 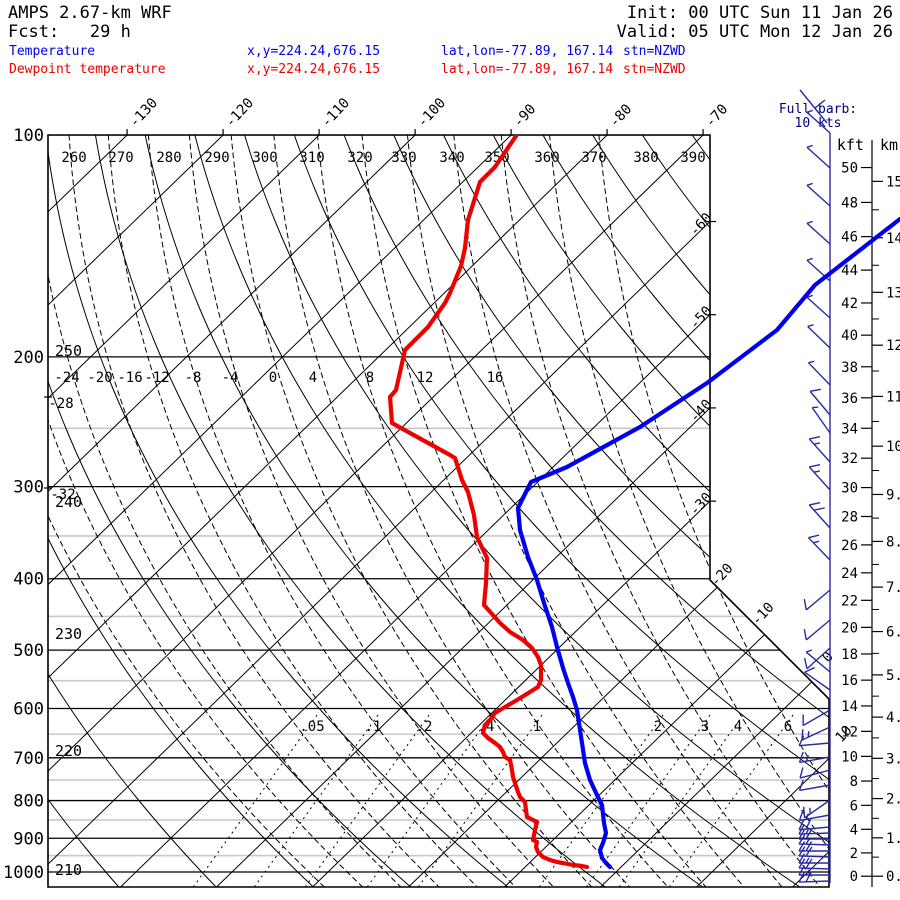 I want to click on svg-text: 250, so click(x=68, y=351).